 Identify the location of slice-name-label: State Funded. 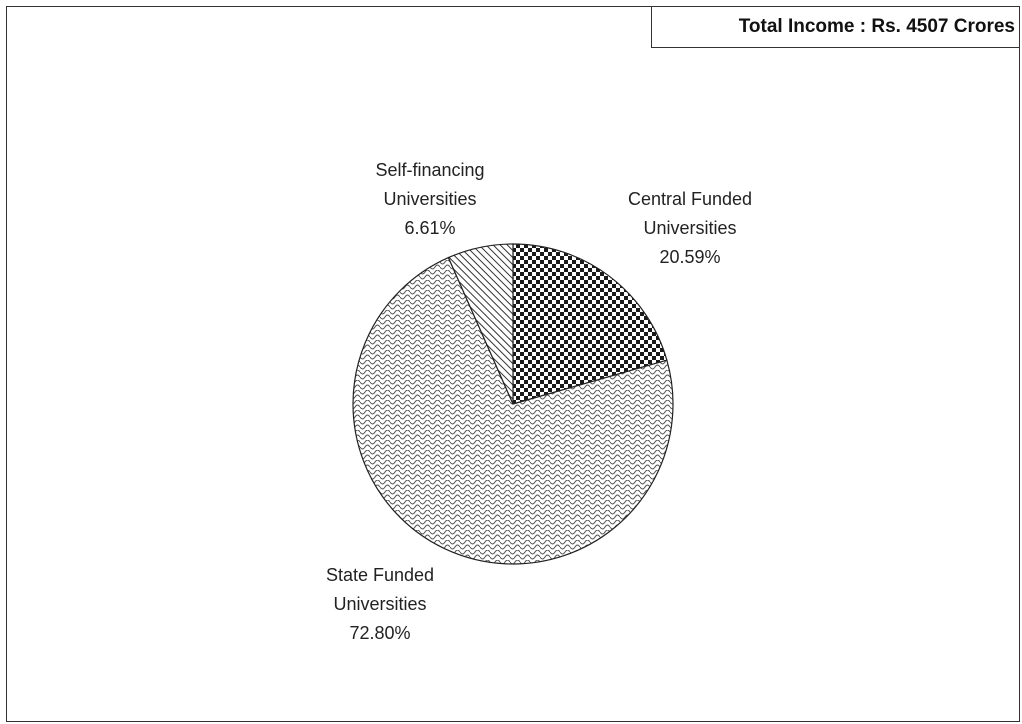
(380, 575).